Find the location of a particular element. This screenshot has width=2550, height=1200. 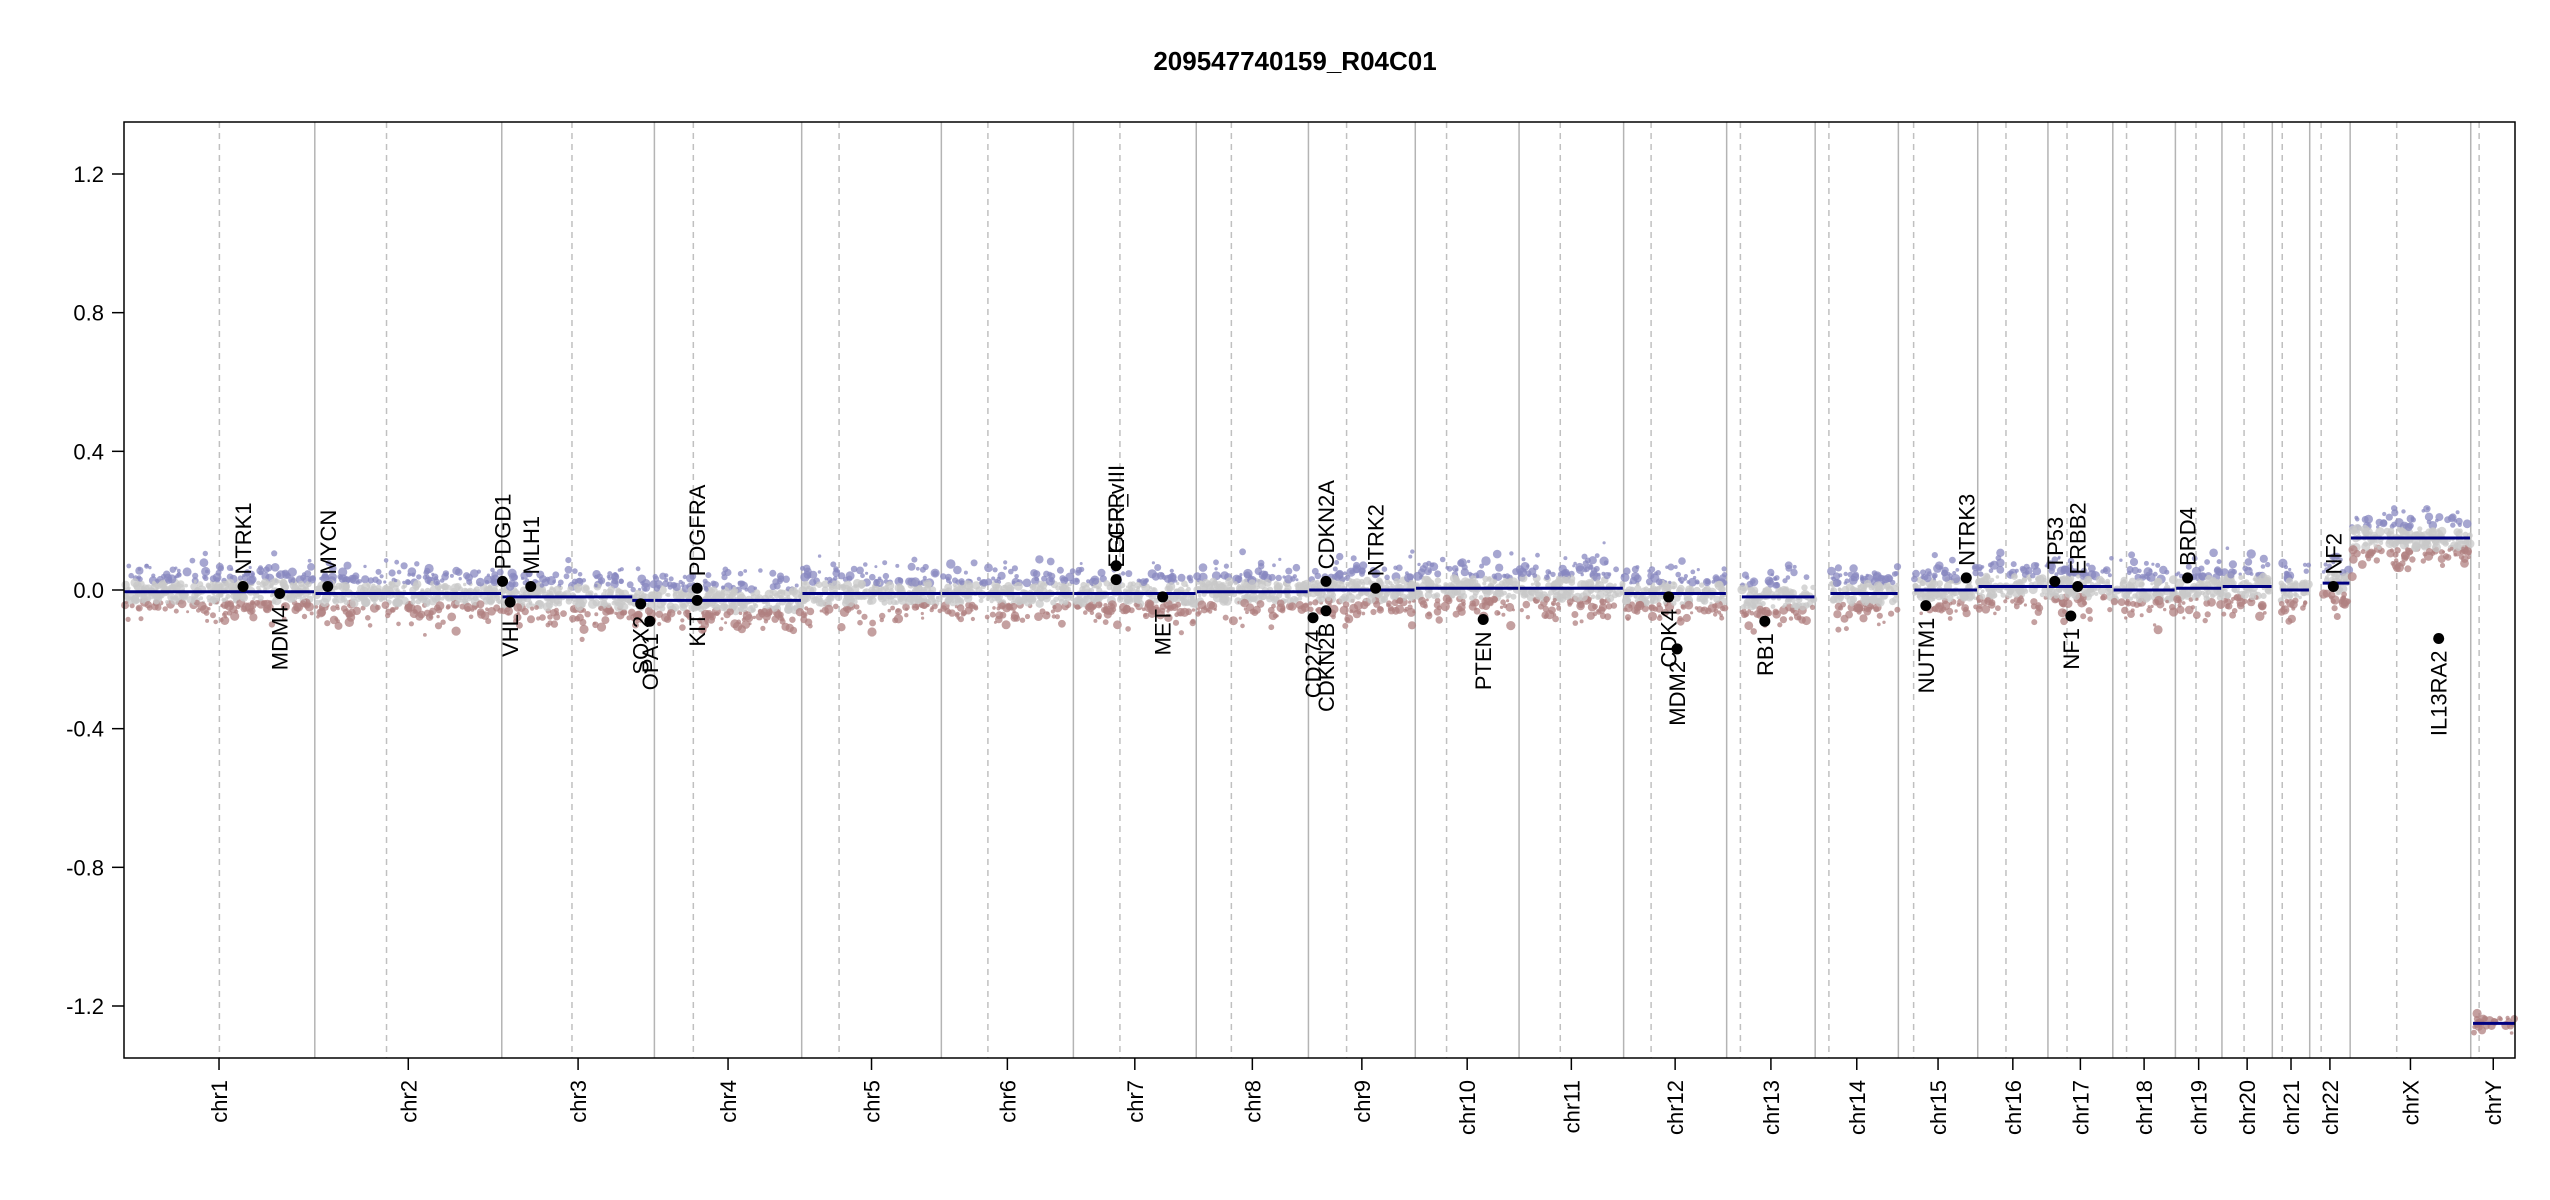

gene-label: VHL is located at coordinates (510, 635).